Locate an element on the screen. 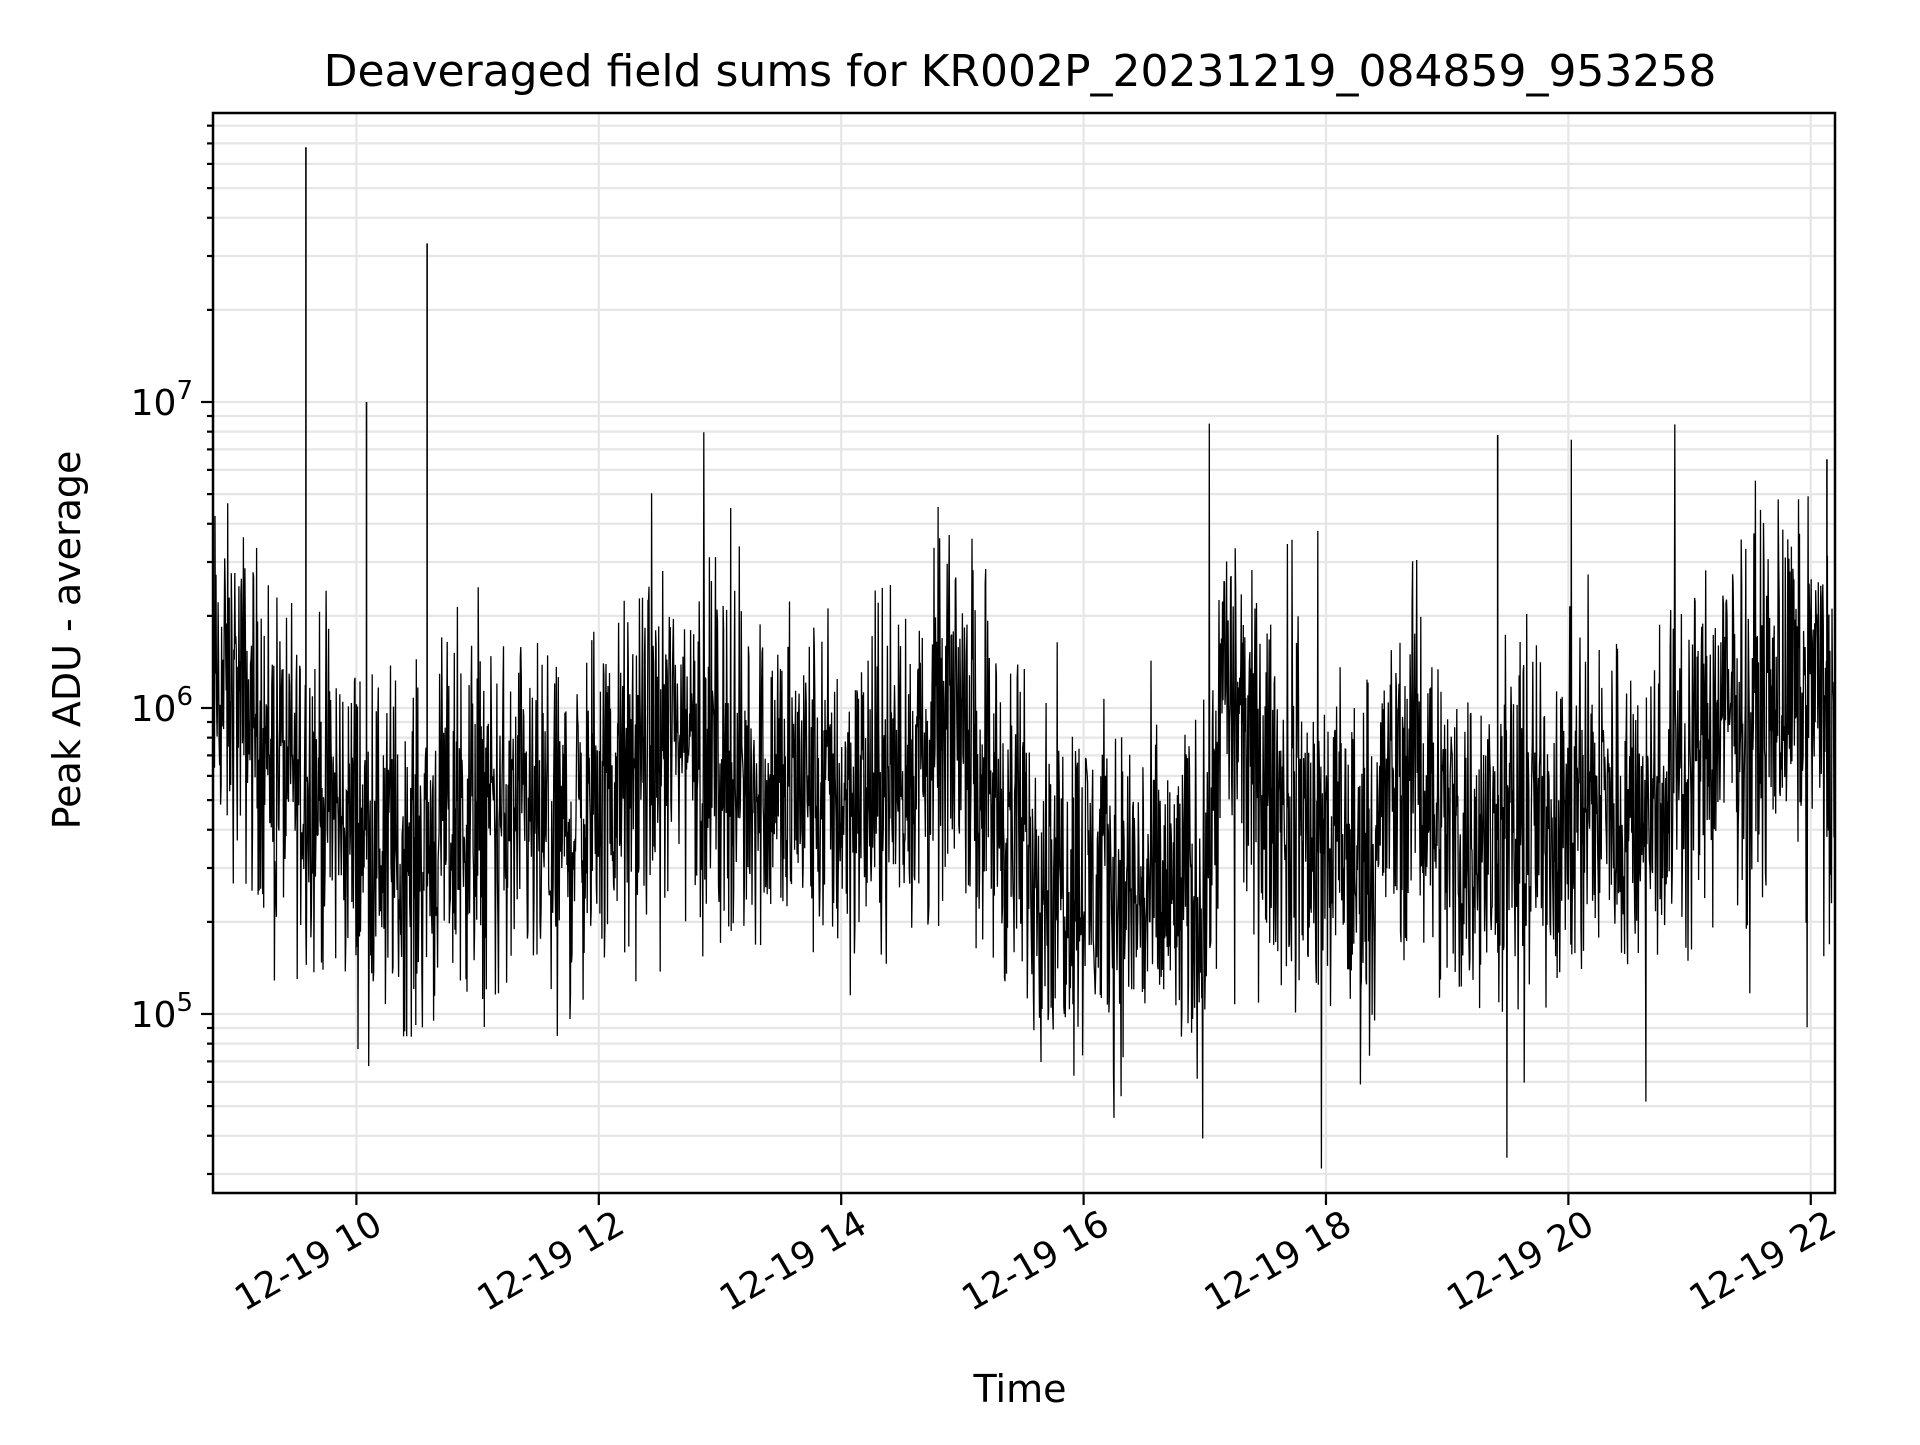 The width and height of the screenshot is (1920, 1445). x-tick-label: 12-19 12 is located at coordinates (551, 1261).